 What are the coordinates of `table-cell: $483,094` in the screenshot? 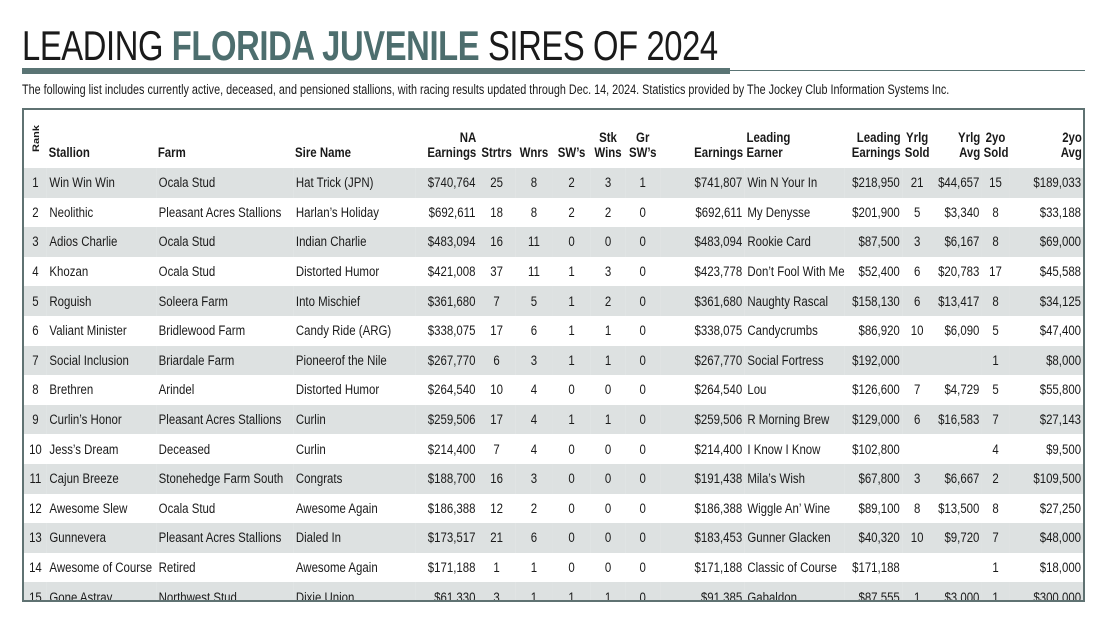 It's located at (718, 242).